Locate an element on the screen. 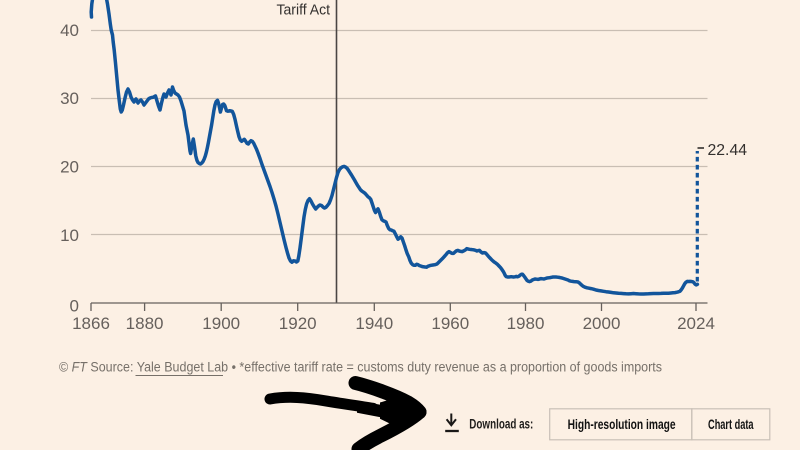 Image resolution: width=800 pixels, height=450 pixels. svg-text: 30 is located at coordinates (69, 98).